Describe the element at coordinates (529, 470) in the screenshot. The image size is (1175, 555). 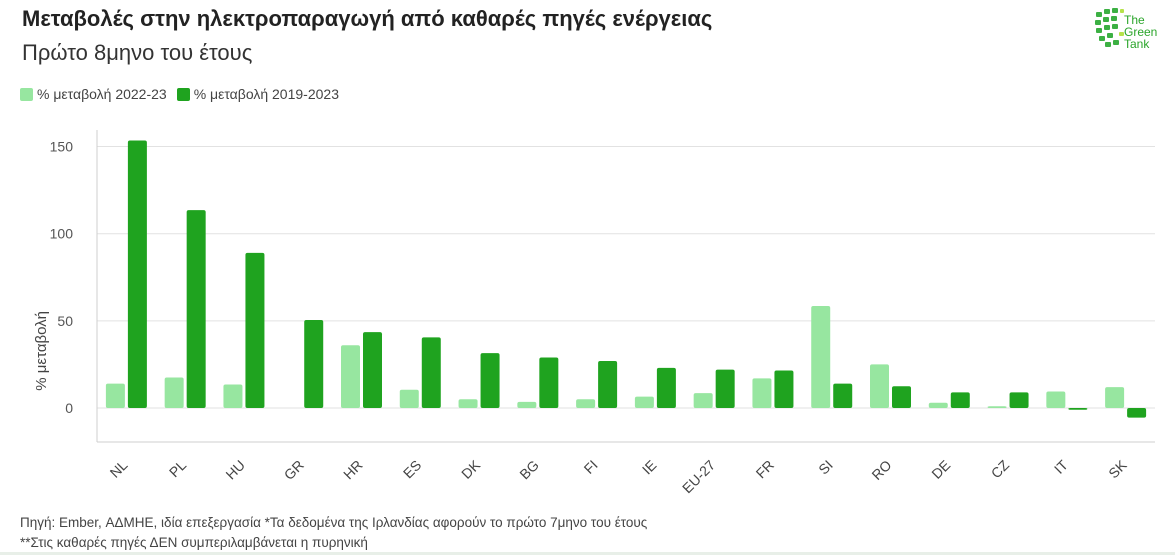
I see `x-tick-label: BG` at that location.